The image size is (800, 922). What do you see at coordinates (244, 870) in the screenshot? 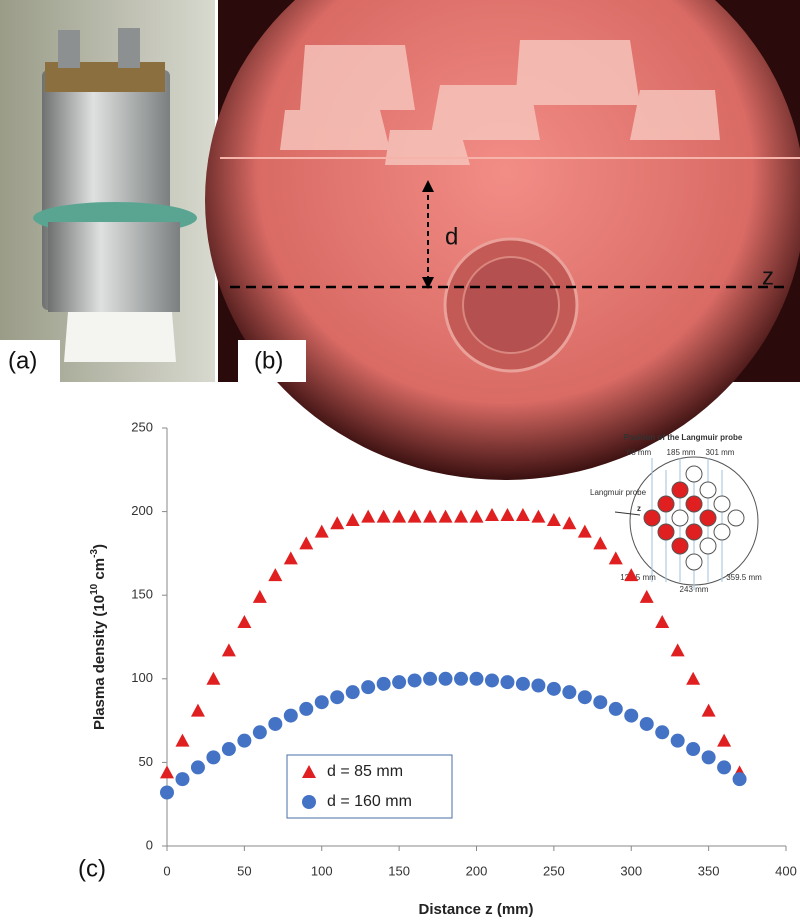
I see `x-tick-label: 50` at bounding box center [244, 870].